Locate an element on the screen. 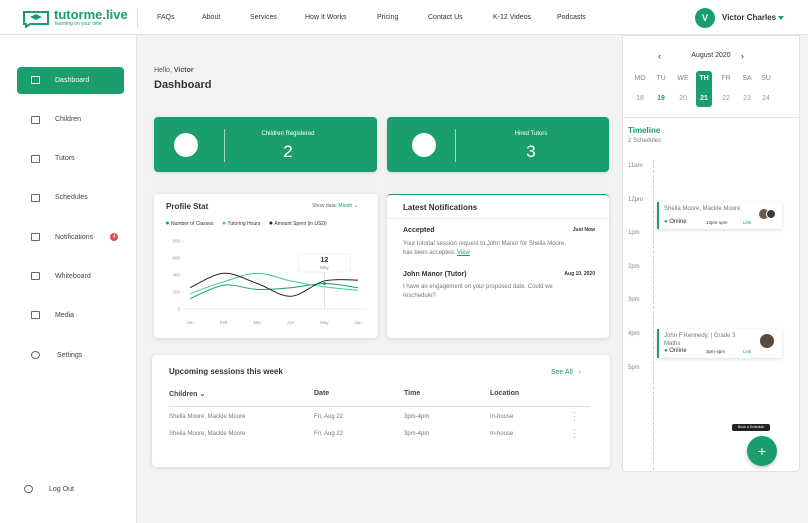 This screenshot has height=523, width=808. logo-icon is located at coordinates (36, 19).